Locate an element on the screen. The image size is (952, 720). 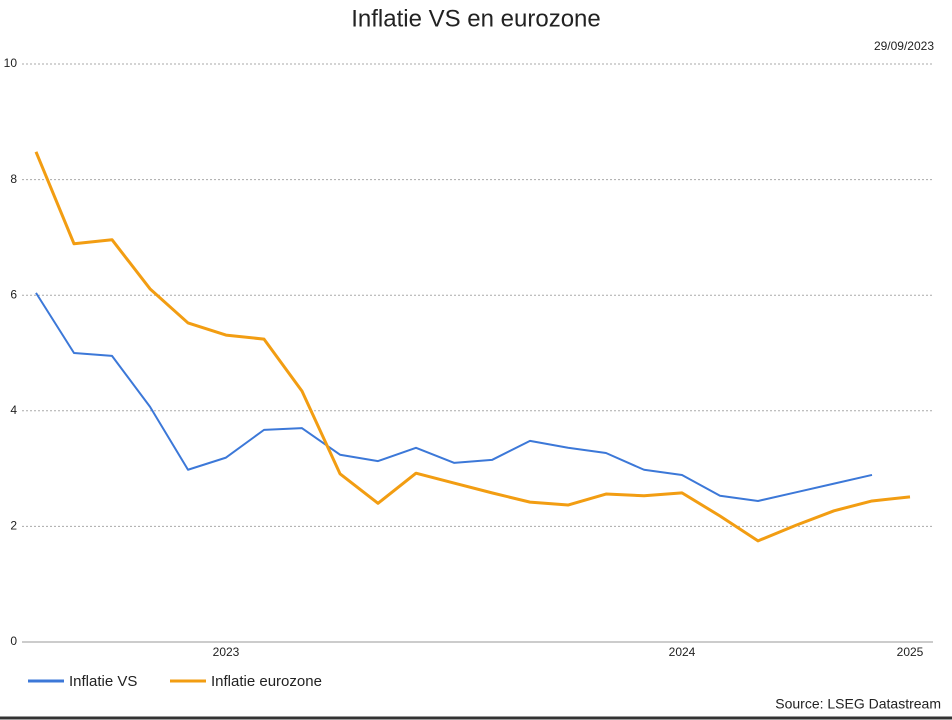
legend-label: Inflatie VS is located at coordinates (103, 681).